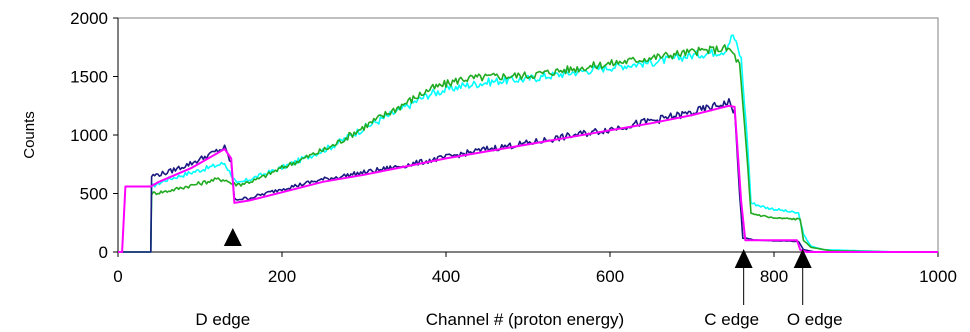  Describe the element at coordinates (938, 276) in the screenshot. I see `x-tick-label: 1000` at that location.